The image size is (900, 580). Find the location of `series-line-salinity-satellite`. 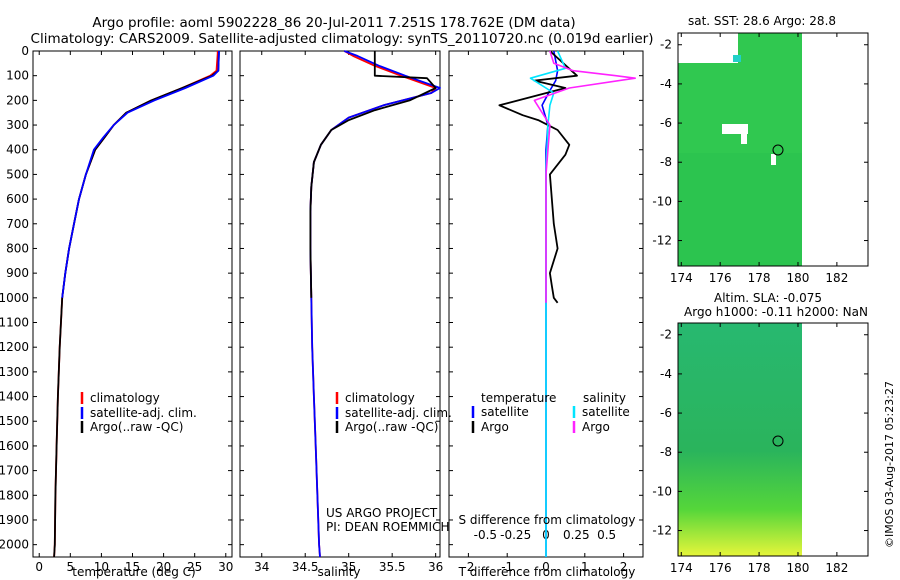

series-line-salinity-satellite is located at coordinates (548, 303).